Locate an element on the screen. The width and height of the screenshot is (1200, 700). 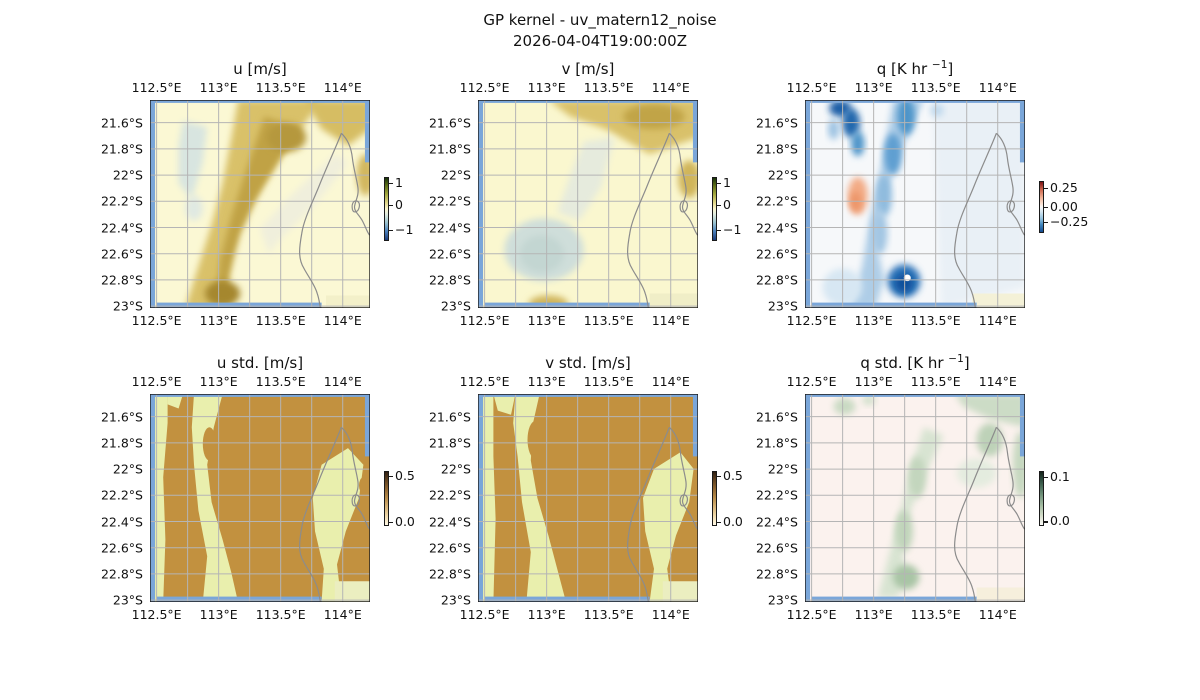
colorbar-tick-label: 0 is located at coordinates (727, 205).